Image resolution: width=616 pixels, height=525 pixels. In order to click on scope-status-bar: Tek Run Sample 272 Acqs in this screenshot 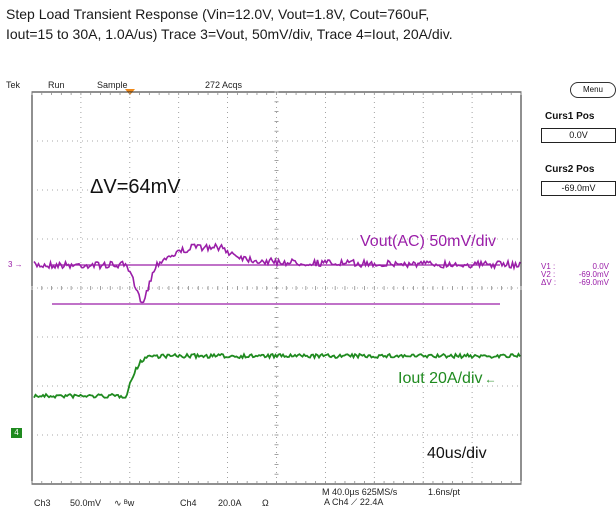, I will do `click(308, 86)`.